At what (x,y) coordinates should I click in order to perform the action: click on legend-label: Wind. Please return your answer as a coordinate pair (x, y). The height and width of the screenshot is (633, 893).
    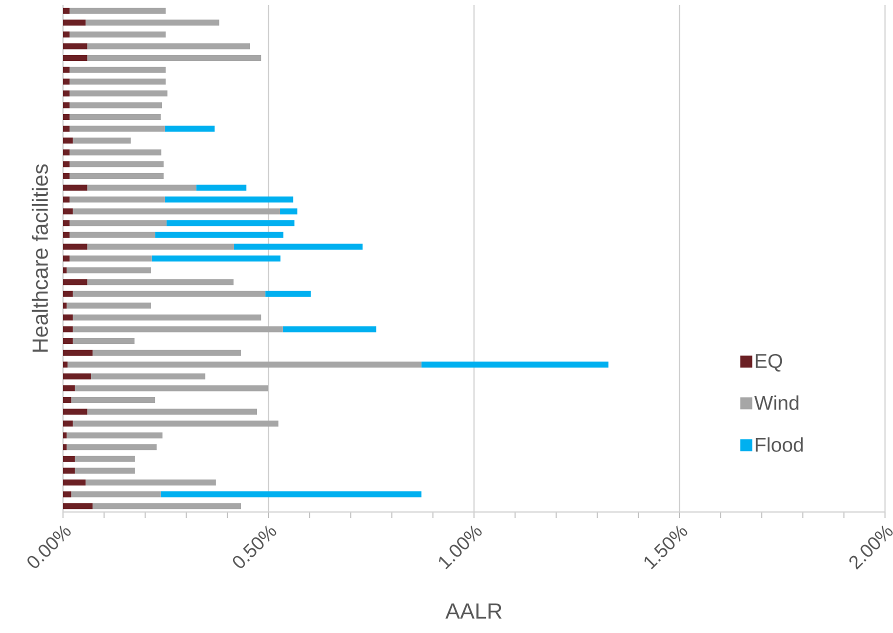
    Looking at the image, I should click on (776, 402).